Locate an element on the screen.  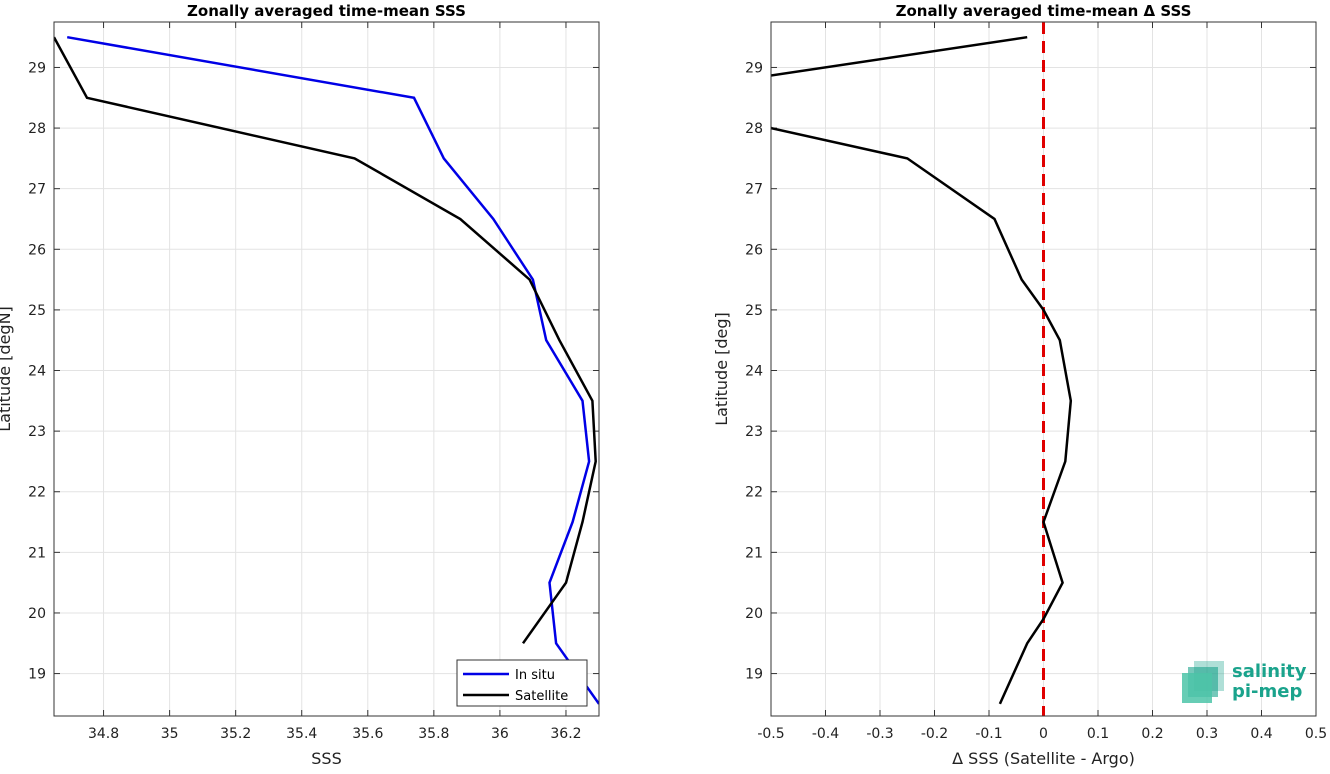
x-tick-label: 0.1 is located at coordinates (1098, 734).